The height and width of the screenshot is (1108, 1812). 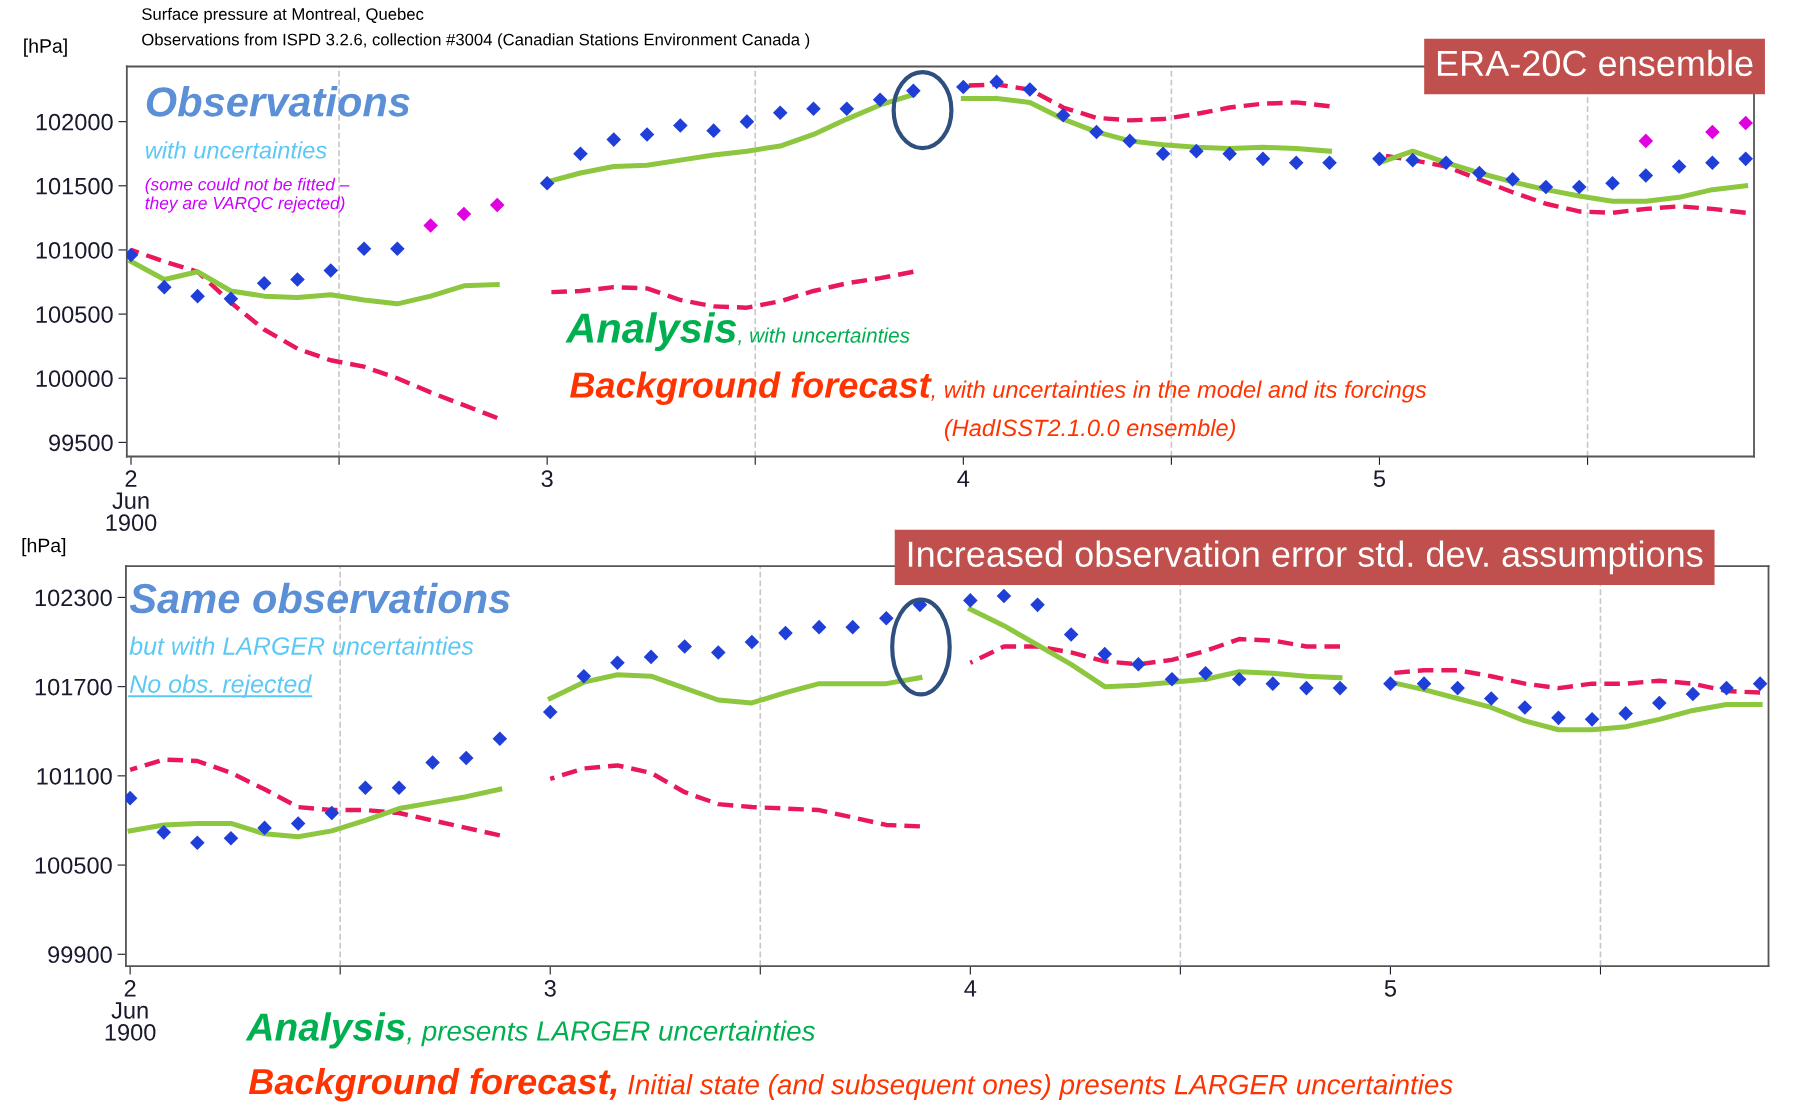 What do you see at coordinates (247, 195) in the screenshot?
I see `annotation: (some could not be fitted – they are VARQC rejected)` at bounding box center [247, 195].